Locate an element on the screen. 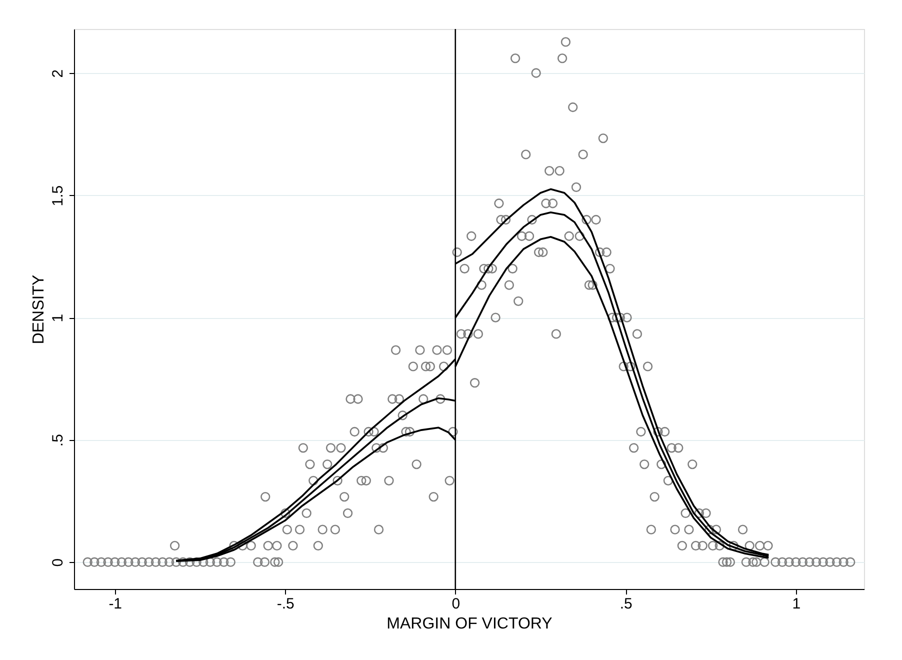 This screenshot has height=660, width=902. x-tick-label: 1 is located at coordinates (796, 604).